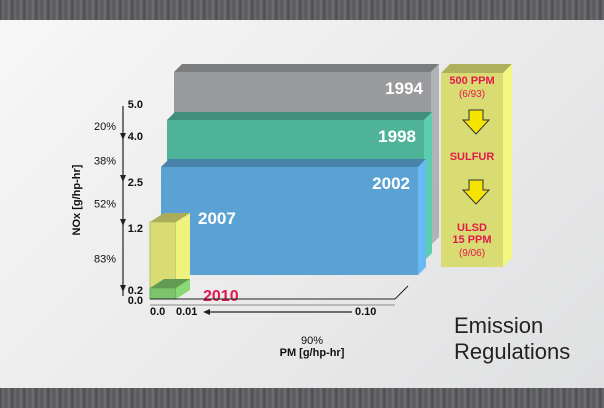 The height and width of the screenshot is (408, 604). I want to click on y-reduction-52: 52%, so click(105, 205).